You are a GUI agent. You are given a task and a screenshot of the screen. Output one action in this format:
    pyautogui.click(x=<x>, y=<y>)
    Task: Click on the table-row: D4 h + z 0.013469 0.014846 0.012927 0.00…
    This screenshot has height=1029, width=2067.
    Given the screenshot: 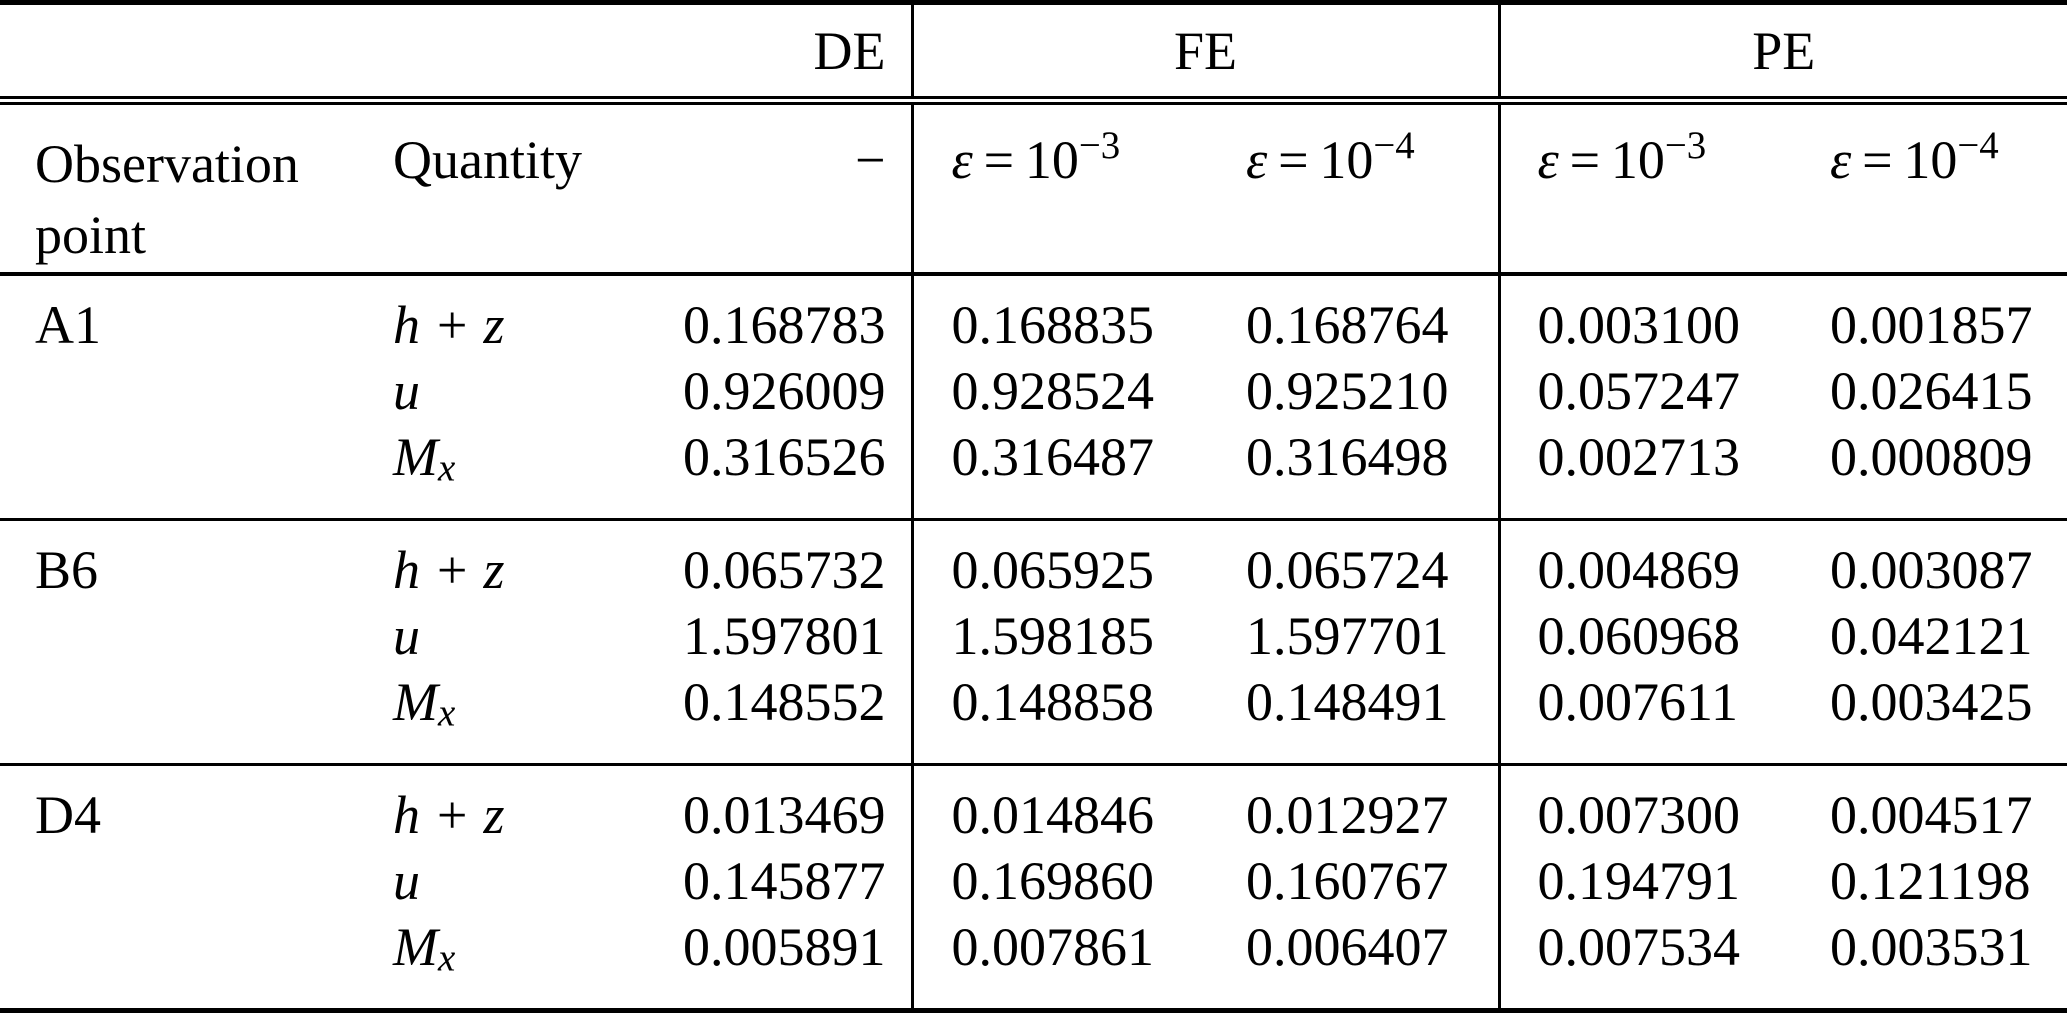 What is the action you would take?
    pyautogui.click(x=1033, y=806)
    